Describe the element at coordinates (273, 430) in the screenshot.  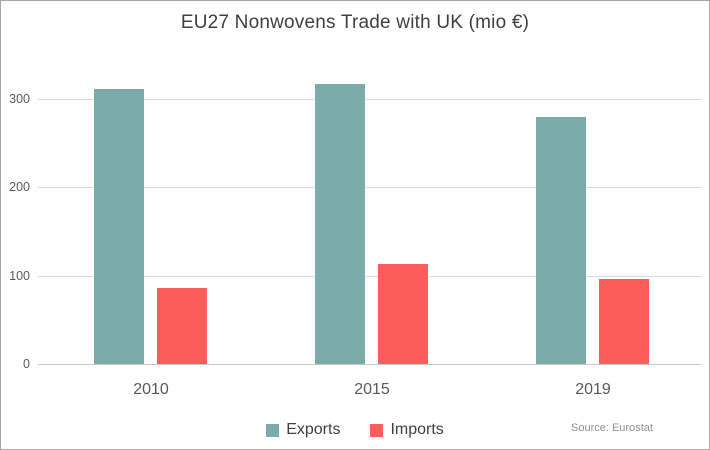
I see `legend-swatch-exports` at that location.